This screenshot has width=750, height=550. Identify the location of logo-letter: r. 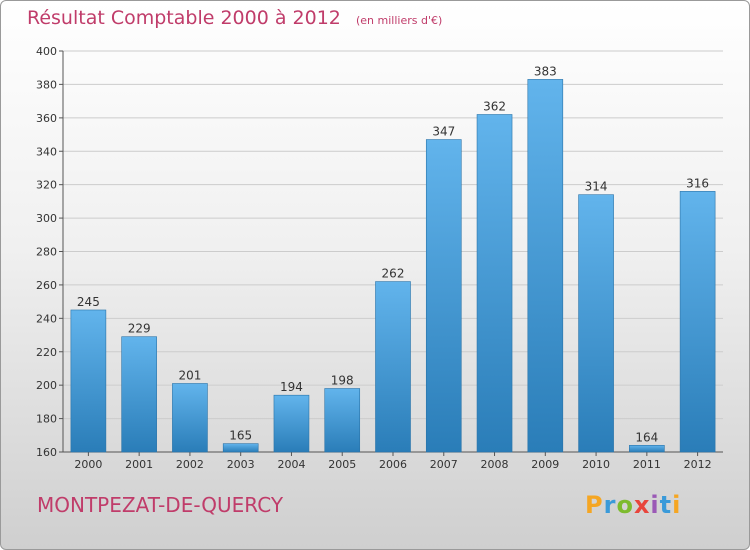
(610, 505).